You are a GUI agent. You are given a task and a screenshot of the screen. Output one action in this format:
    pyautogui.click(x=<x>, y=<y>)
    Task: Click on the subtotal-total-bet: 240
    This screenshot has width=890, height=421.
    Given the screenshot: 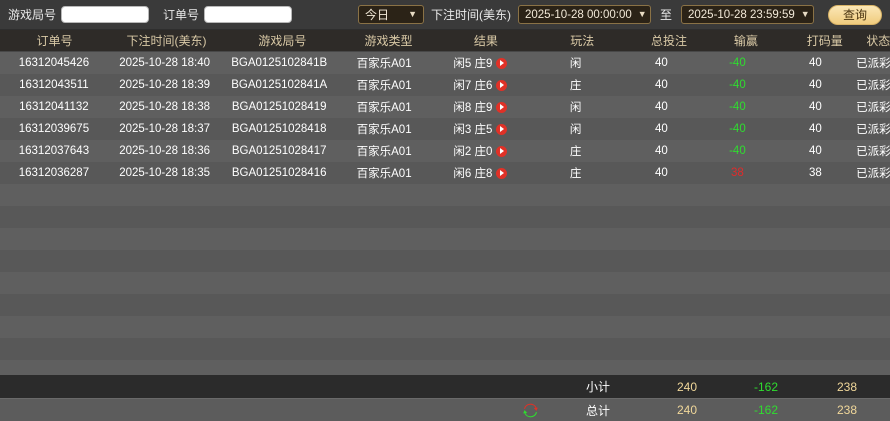 What is the action you would take?
    pyautogui.click(x=687, y=386)
    